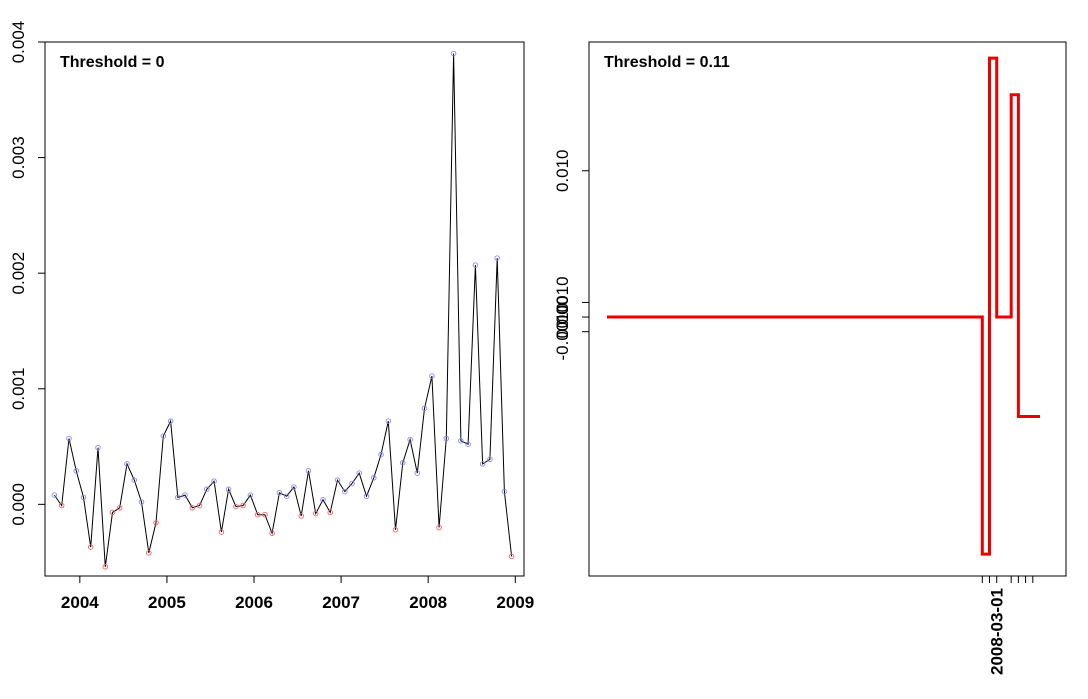  What do you see at coordinates (562, 170) in the screenshot?
I see `y-tick-label: 0.010` at bounding box center [562, 170].